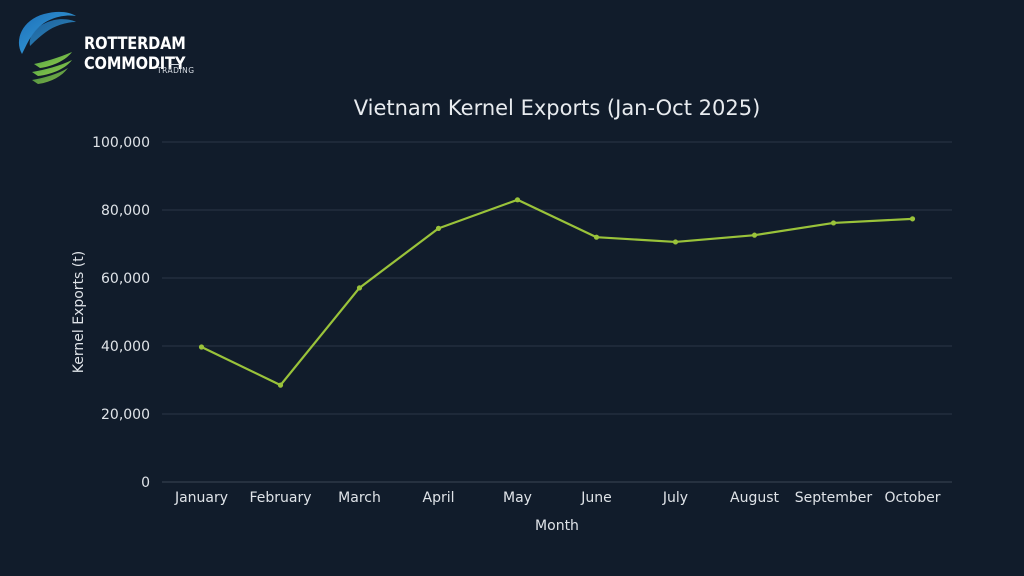 This screenshot has height=576, width=1024. What do you see at coordinates (280, 498) in the screenshot?
I see `x-tick-label: February` at bounding box center [280, 498].